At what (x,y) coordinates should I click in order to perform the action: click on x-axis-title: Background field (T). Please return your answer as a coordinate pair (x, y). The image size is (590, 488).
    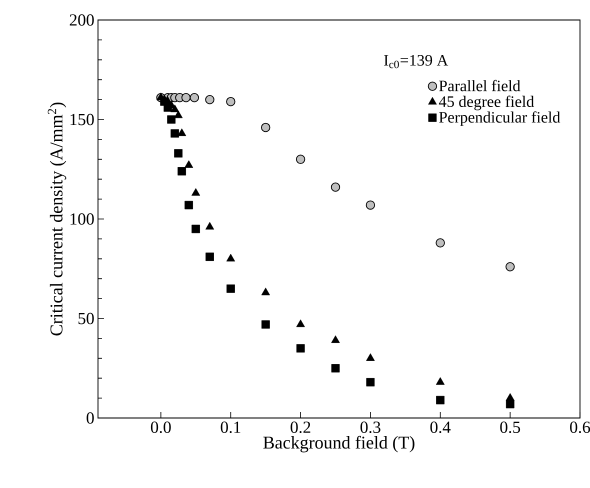
    Looking at the image, I should click on (338, 444).